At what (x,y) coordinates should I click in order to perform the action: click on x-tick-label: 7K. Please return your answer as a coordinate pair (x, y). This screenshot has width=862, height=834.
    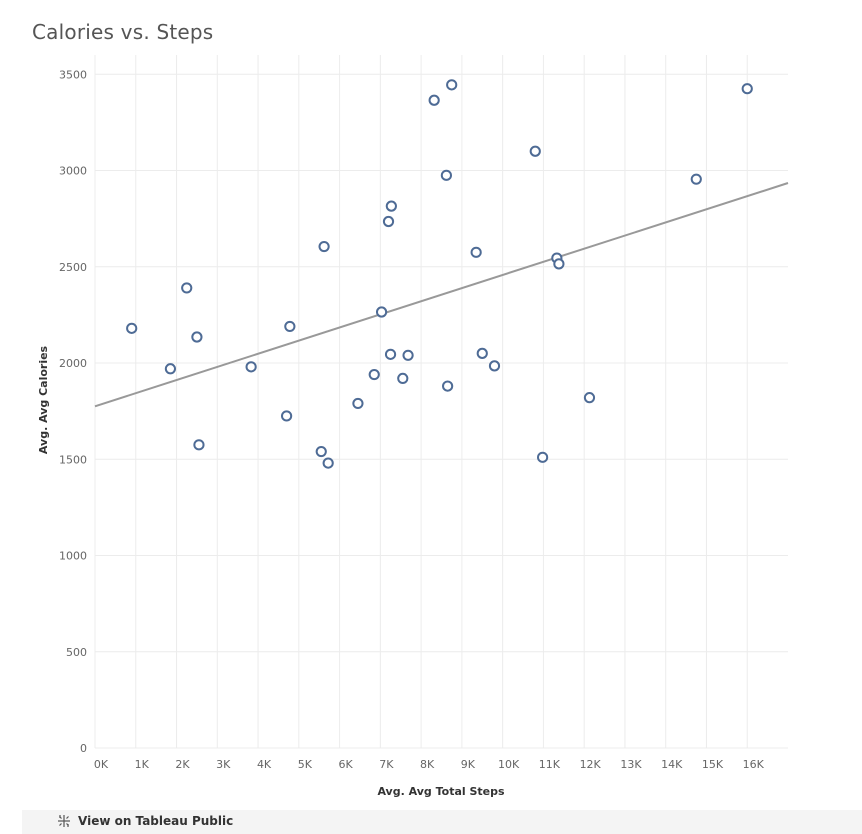
    Looking at the image, I should click on (386, 764).